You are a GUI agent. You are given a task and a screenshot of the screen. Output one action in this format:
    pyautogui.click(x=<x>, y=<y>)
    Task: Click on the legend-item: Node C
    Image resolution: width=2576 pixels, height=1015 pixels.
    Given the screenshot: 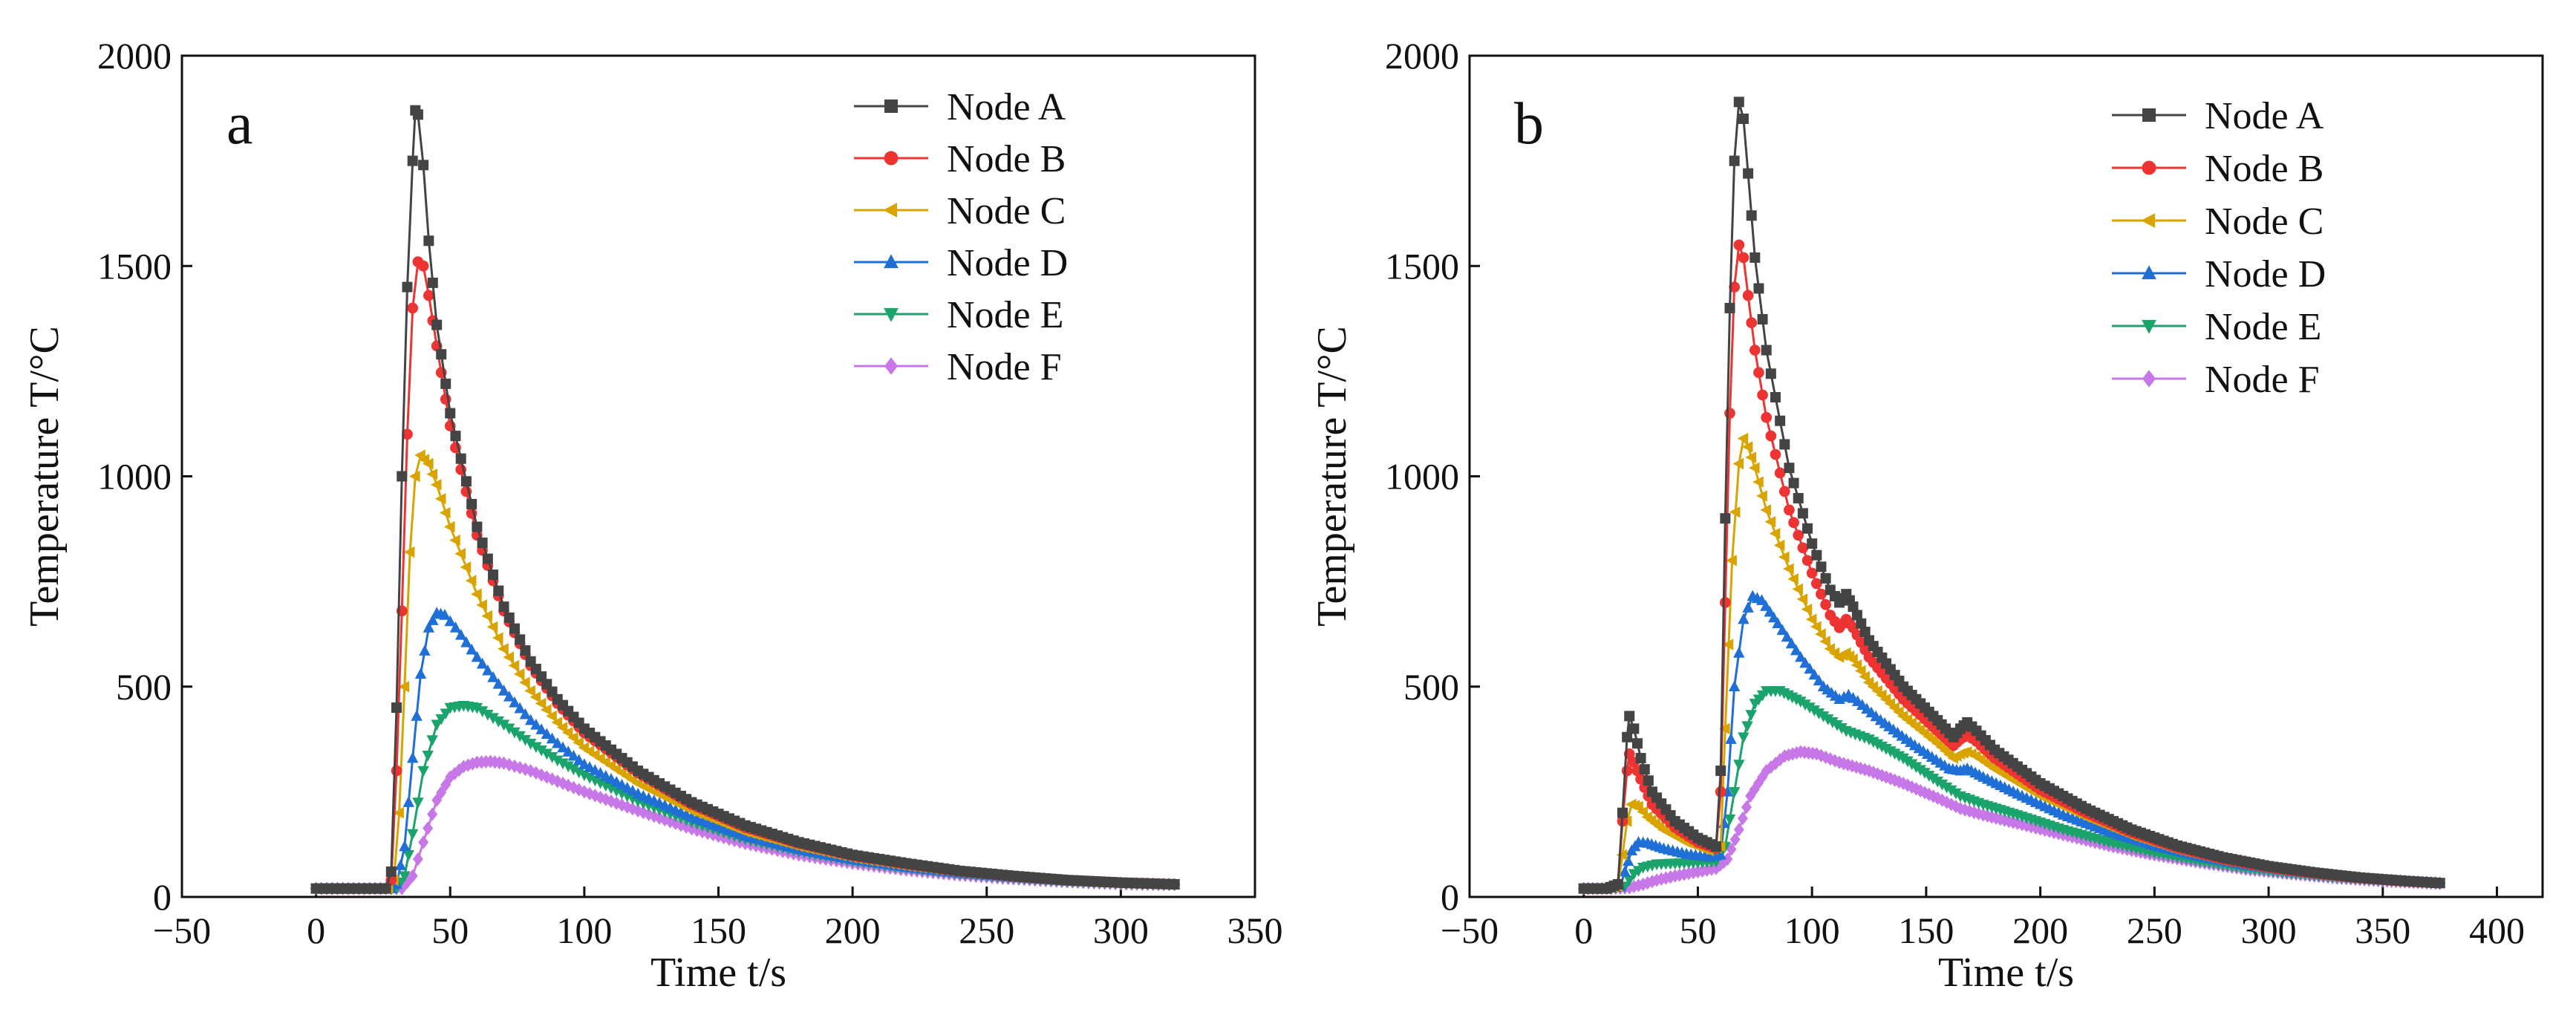 What is the action you would take?
    pyautogui.click(x=2218, y=221)
    